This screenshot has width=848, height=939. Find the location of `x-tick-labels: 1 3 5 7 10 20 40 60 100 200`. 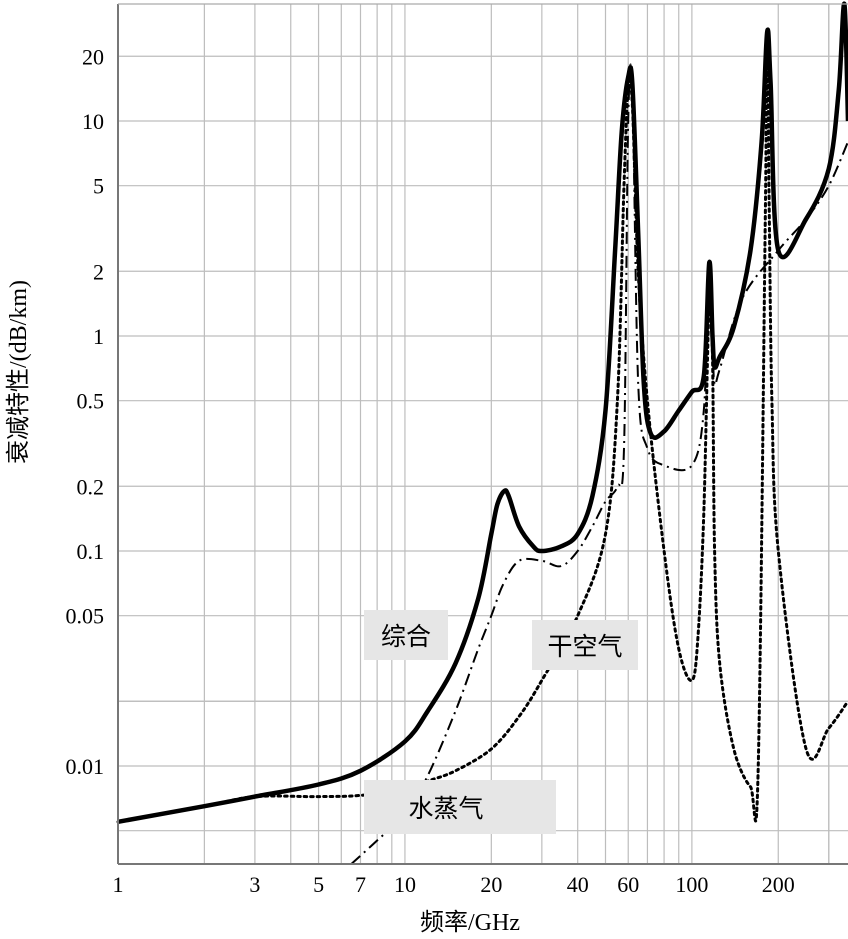

x-tick-labels: 1 3 5 7 10 20 40 60 100 200 is located at coordinates (454, 884).